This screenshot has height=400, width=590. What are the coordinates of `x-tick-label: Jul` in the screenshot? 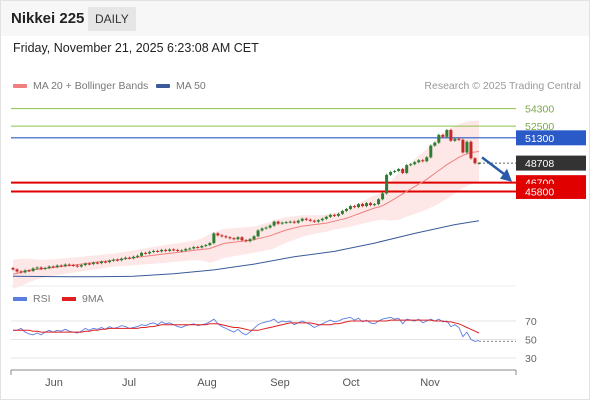 It's located at (129, 383).